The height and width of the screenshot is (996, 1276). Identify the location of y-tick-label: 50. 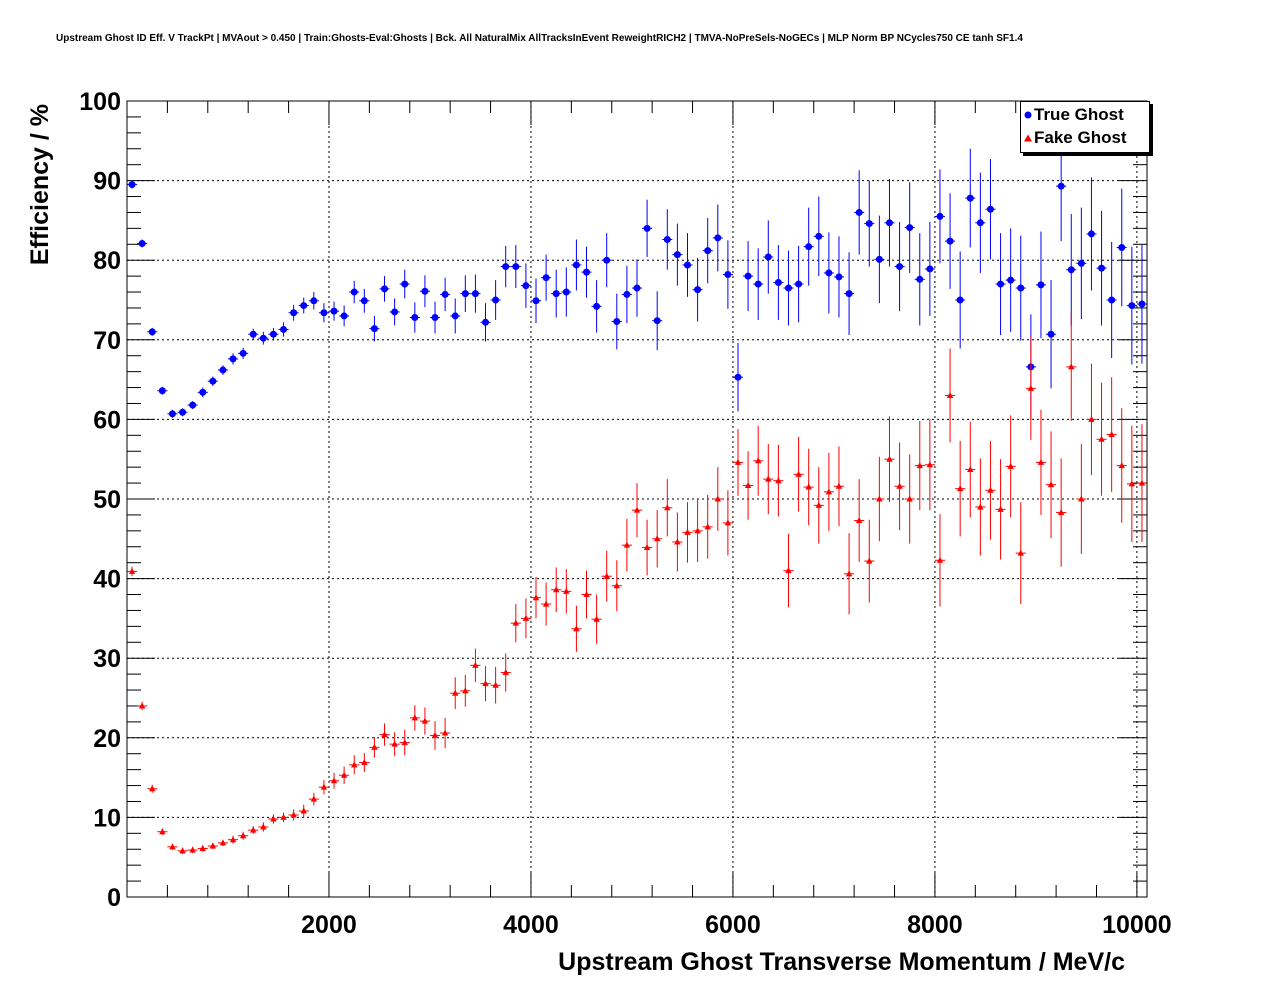
(107, 500).